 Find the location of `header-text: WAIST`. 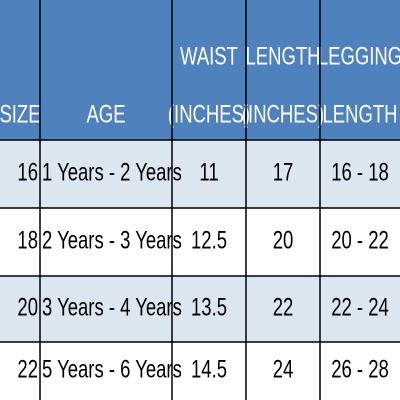

header-text: WAIST is located at coordinates (209, 56).